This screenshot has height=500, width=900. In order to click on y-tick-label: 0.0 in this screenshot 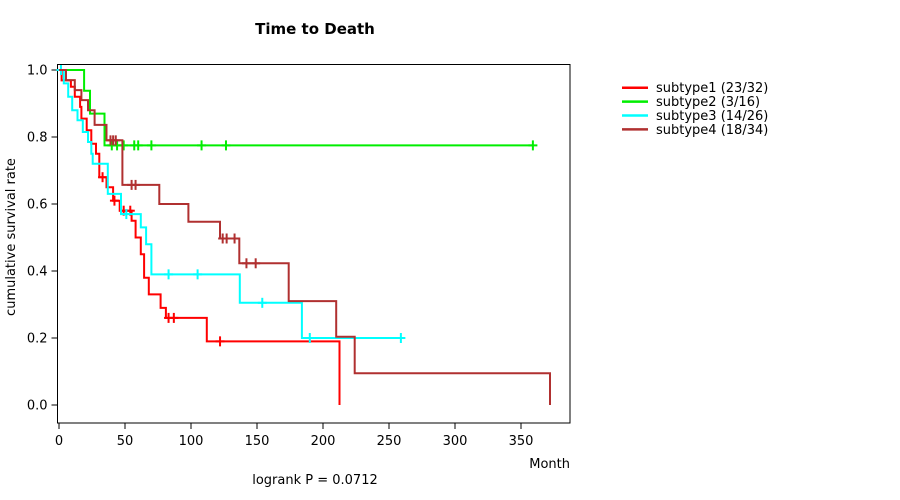, I will do `click(37, 406)`.